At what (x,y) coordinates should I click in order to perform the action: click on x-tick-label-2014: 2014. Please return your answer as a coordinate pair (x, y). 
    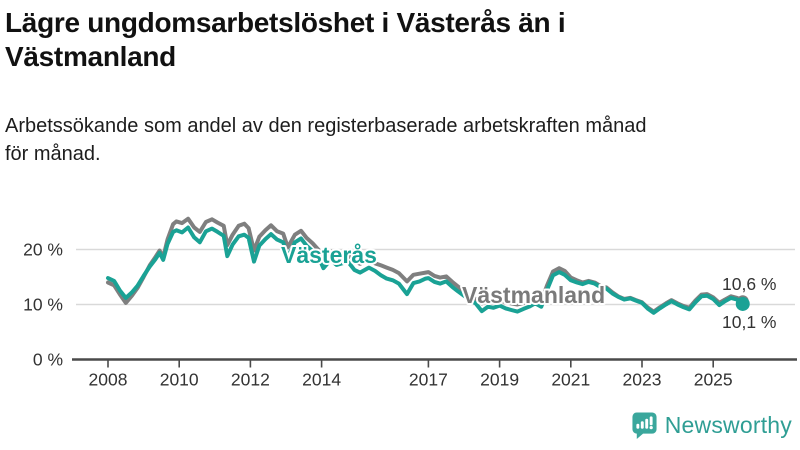
    Looking at the image, I should click on (321, 380).